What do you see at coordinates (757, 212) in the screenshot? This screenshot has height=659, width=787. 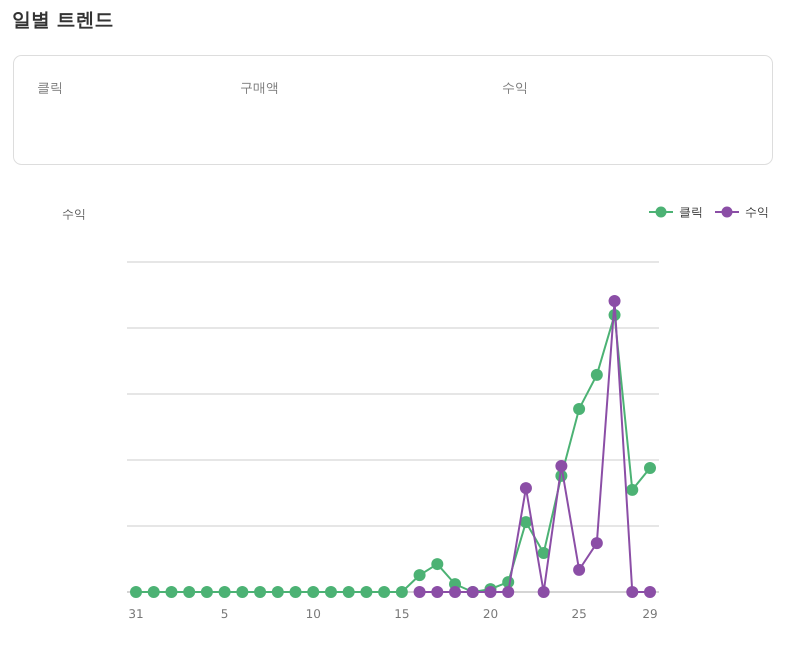 I see `legend-label: 수익` at bounding box center [757, 212].